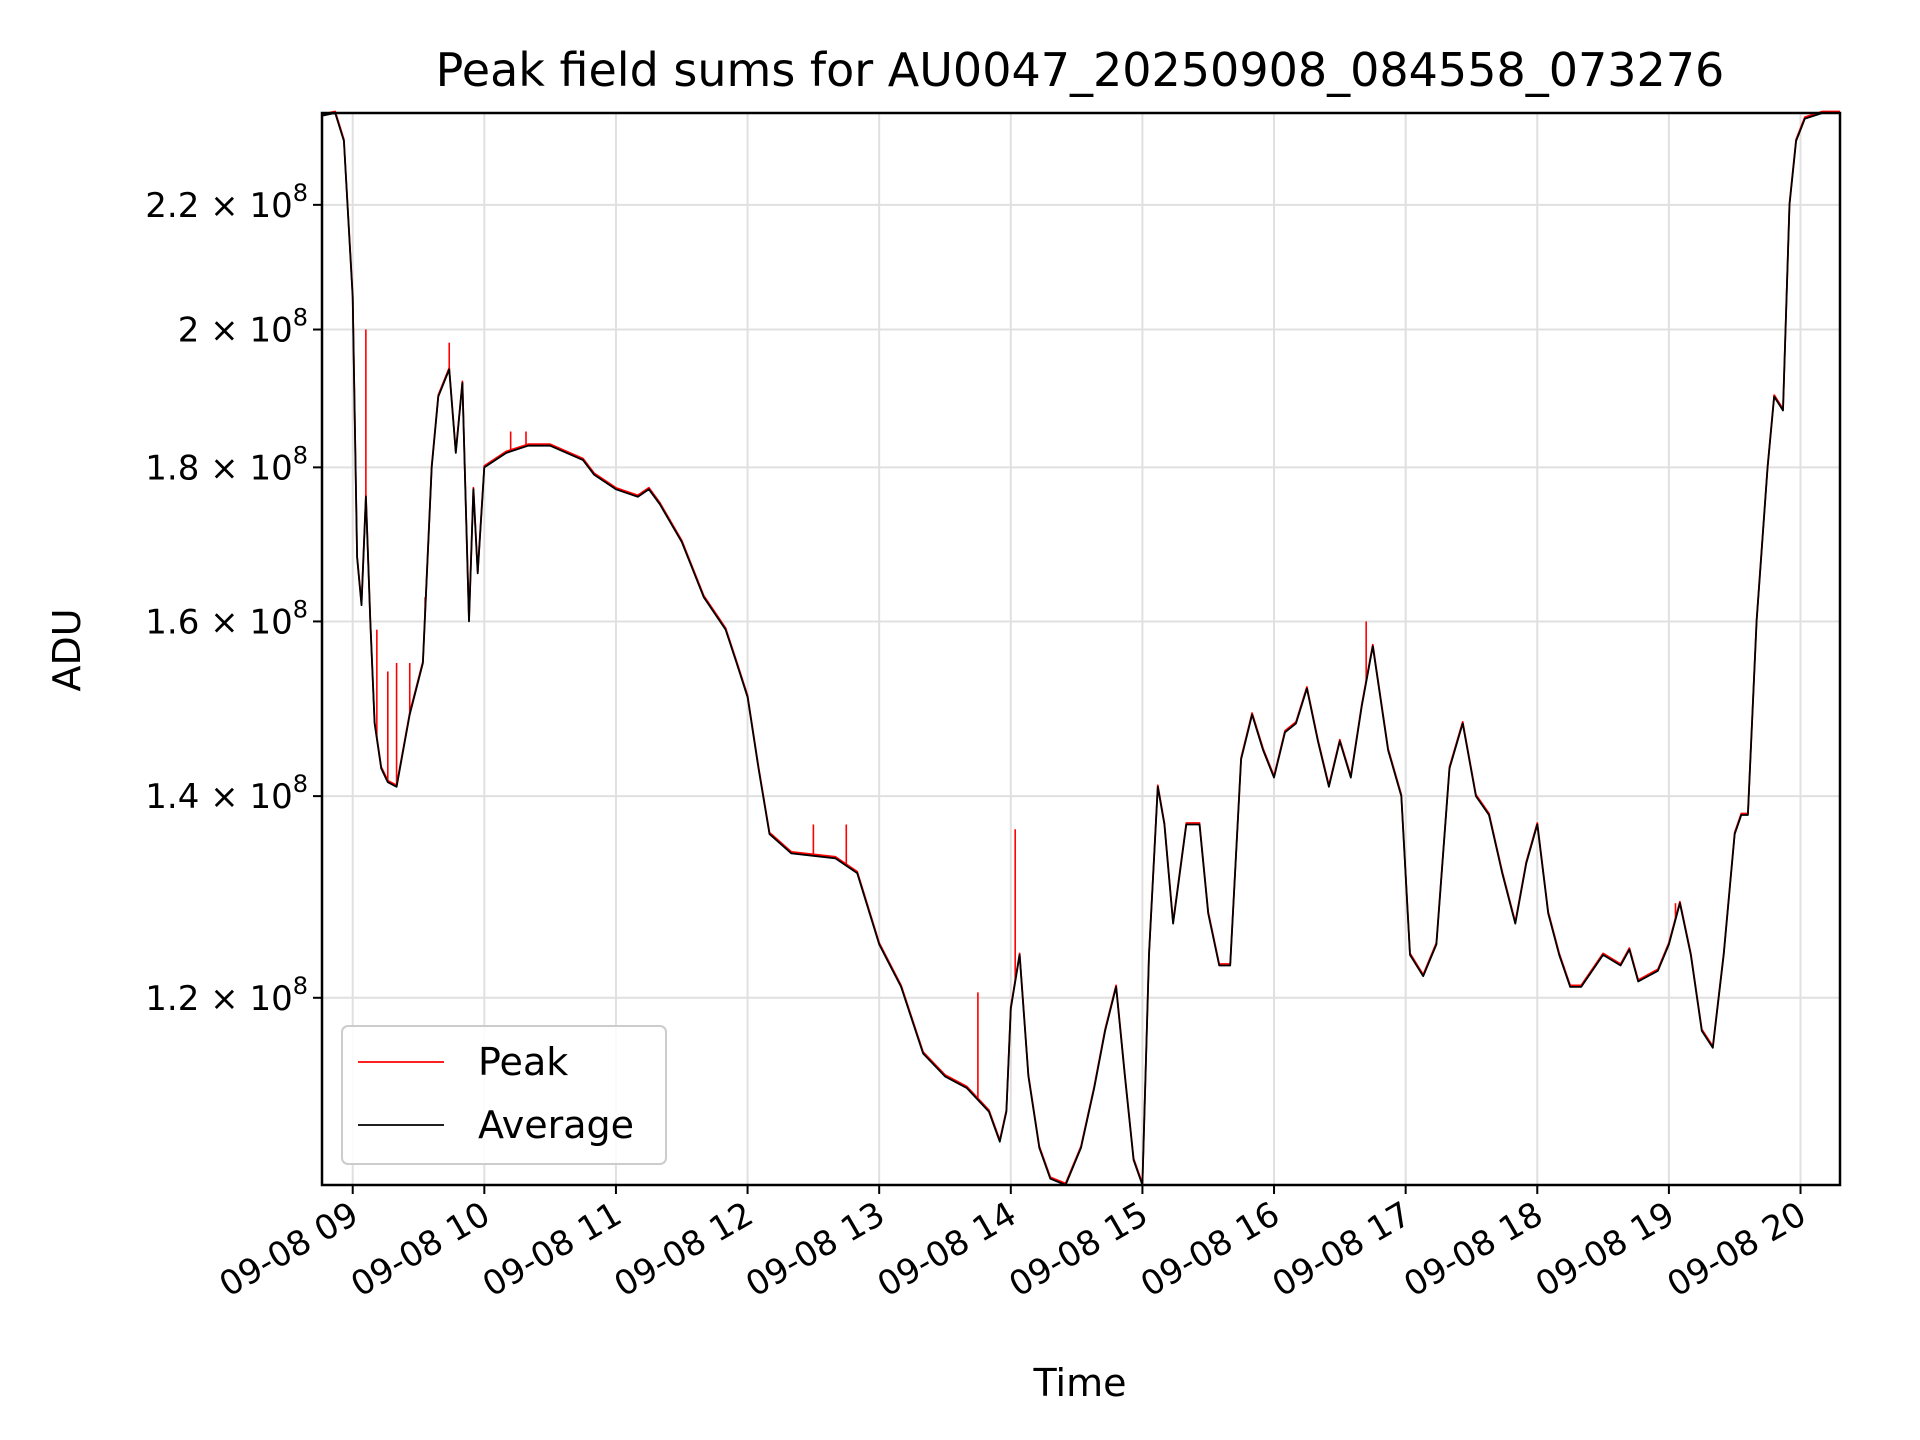 The width and height of the screenshot is (1920, 1440). Describe the element at coordinates (1342, 1249) in the screenshot. I see `x-tick-label: 09-08 17` at that location.